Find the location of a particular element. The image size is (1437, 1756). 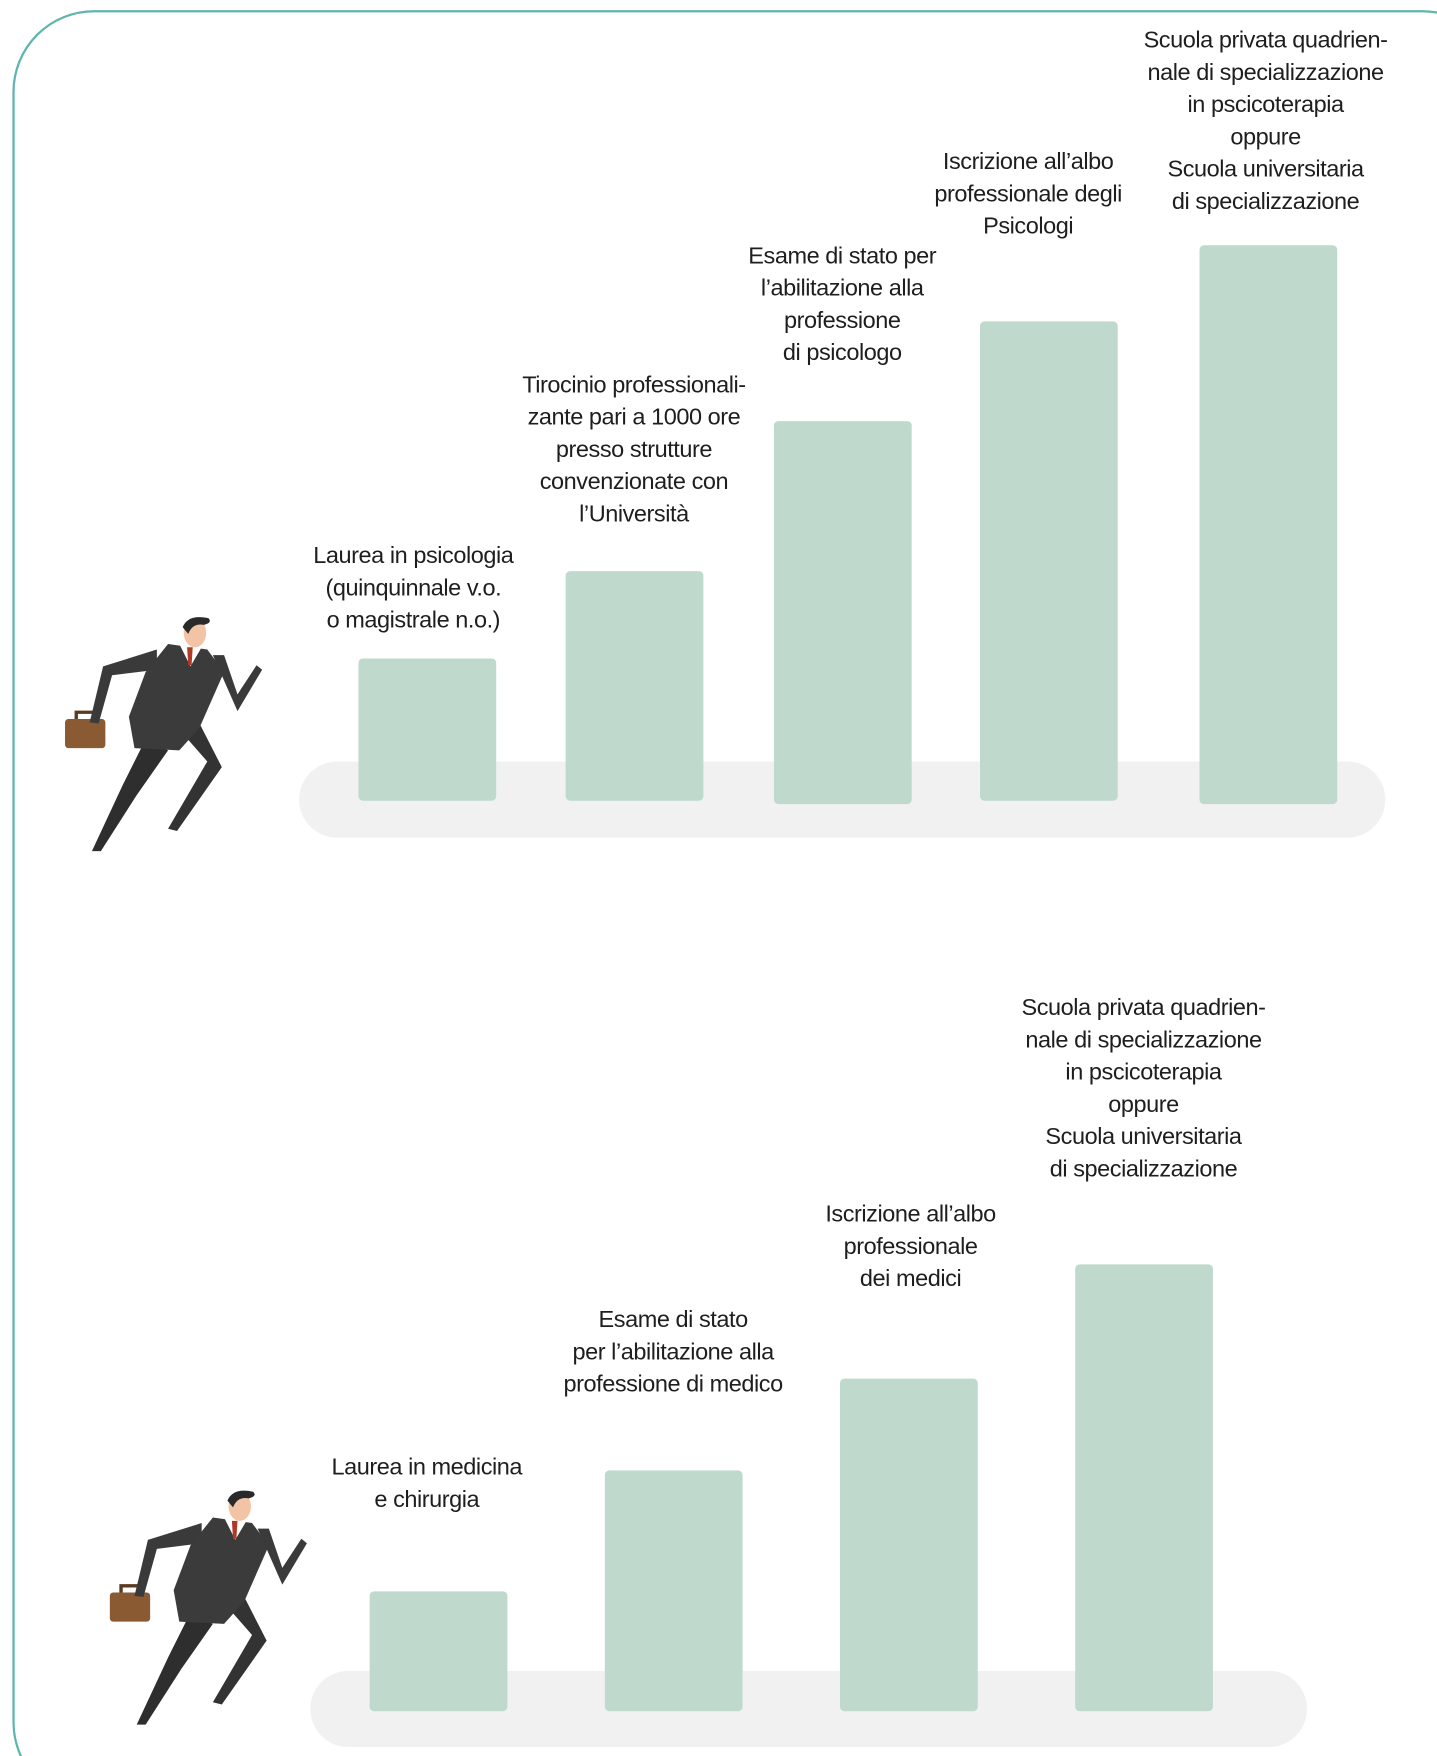

step-label: l’Università is located at coordinates (634, 513).